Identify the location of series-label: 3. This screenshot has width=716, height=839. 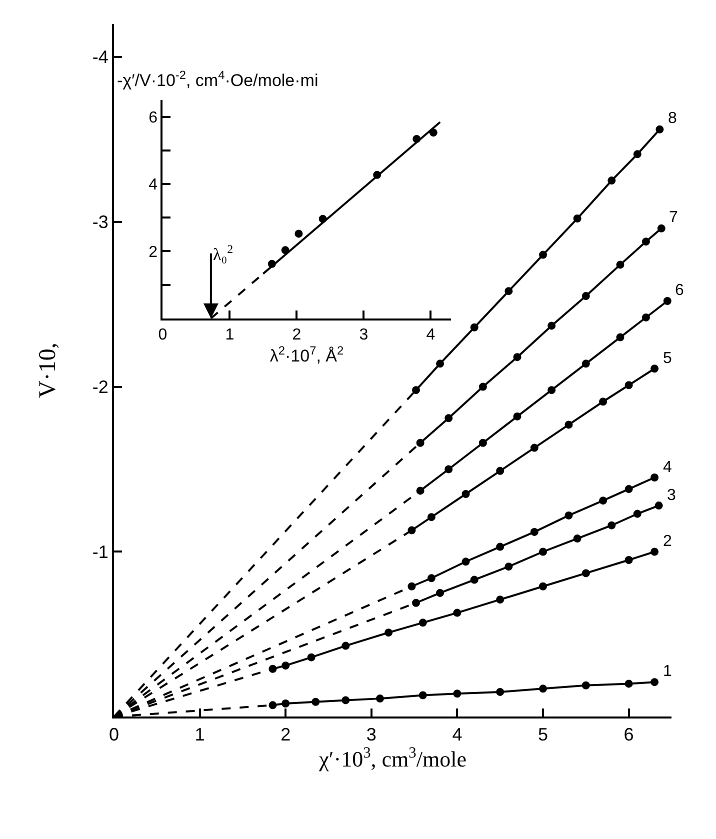
(671, 495).